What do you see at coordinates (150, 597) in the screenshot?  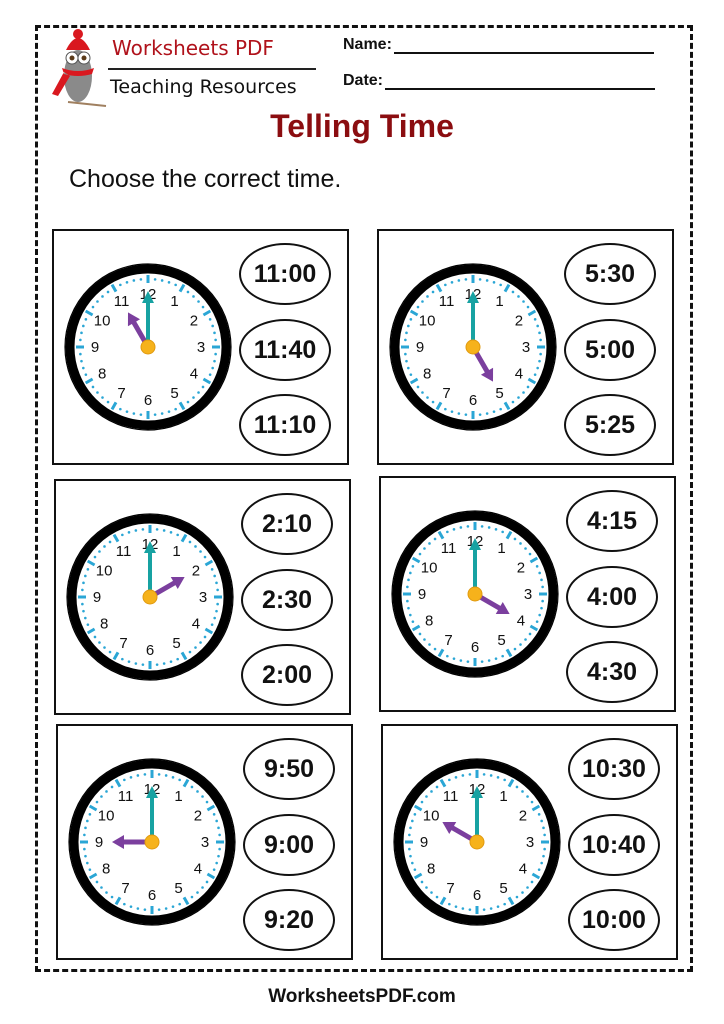 I see `clock-center` at bounding box center [150, 597].